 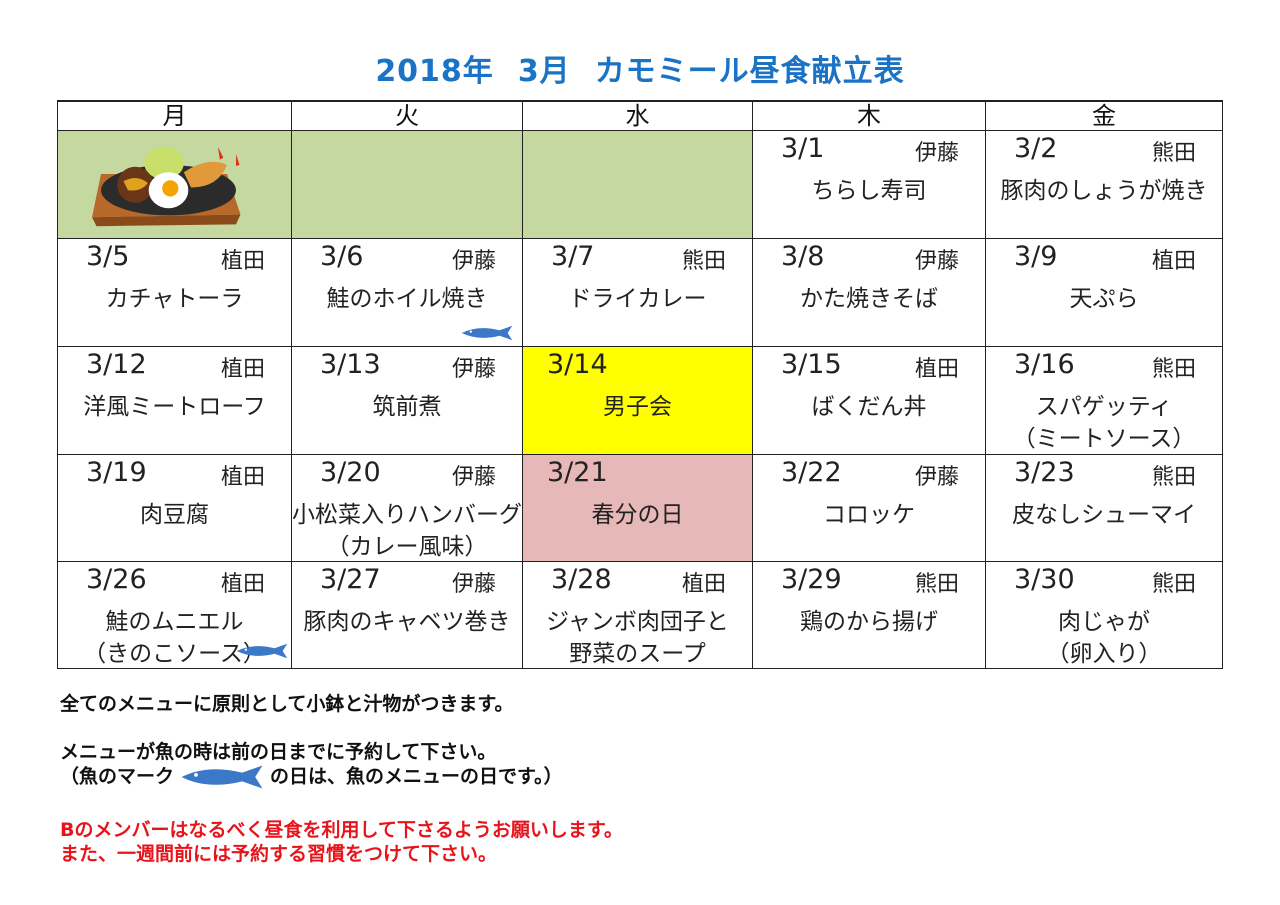 What do you see at coordinates (581, 579) in the screenshot?
I see `date-label: 3/28` at bounding box center [581, 579].